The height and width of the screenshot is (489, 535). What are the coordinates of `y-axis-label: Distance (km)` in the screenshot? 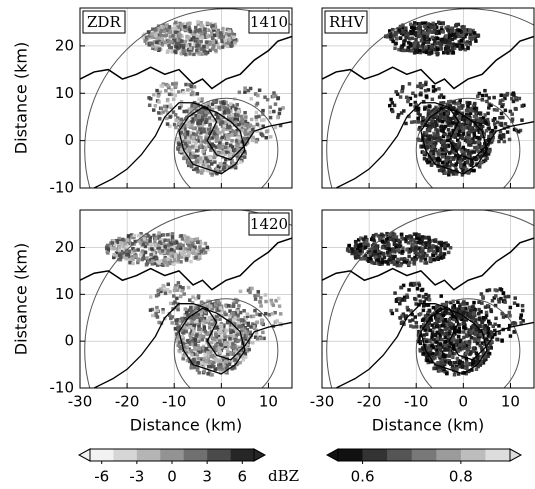 It's located at (21, 299).